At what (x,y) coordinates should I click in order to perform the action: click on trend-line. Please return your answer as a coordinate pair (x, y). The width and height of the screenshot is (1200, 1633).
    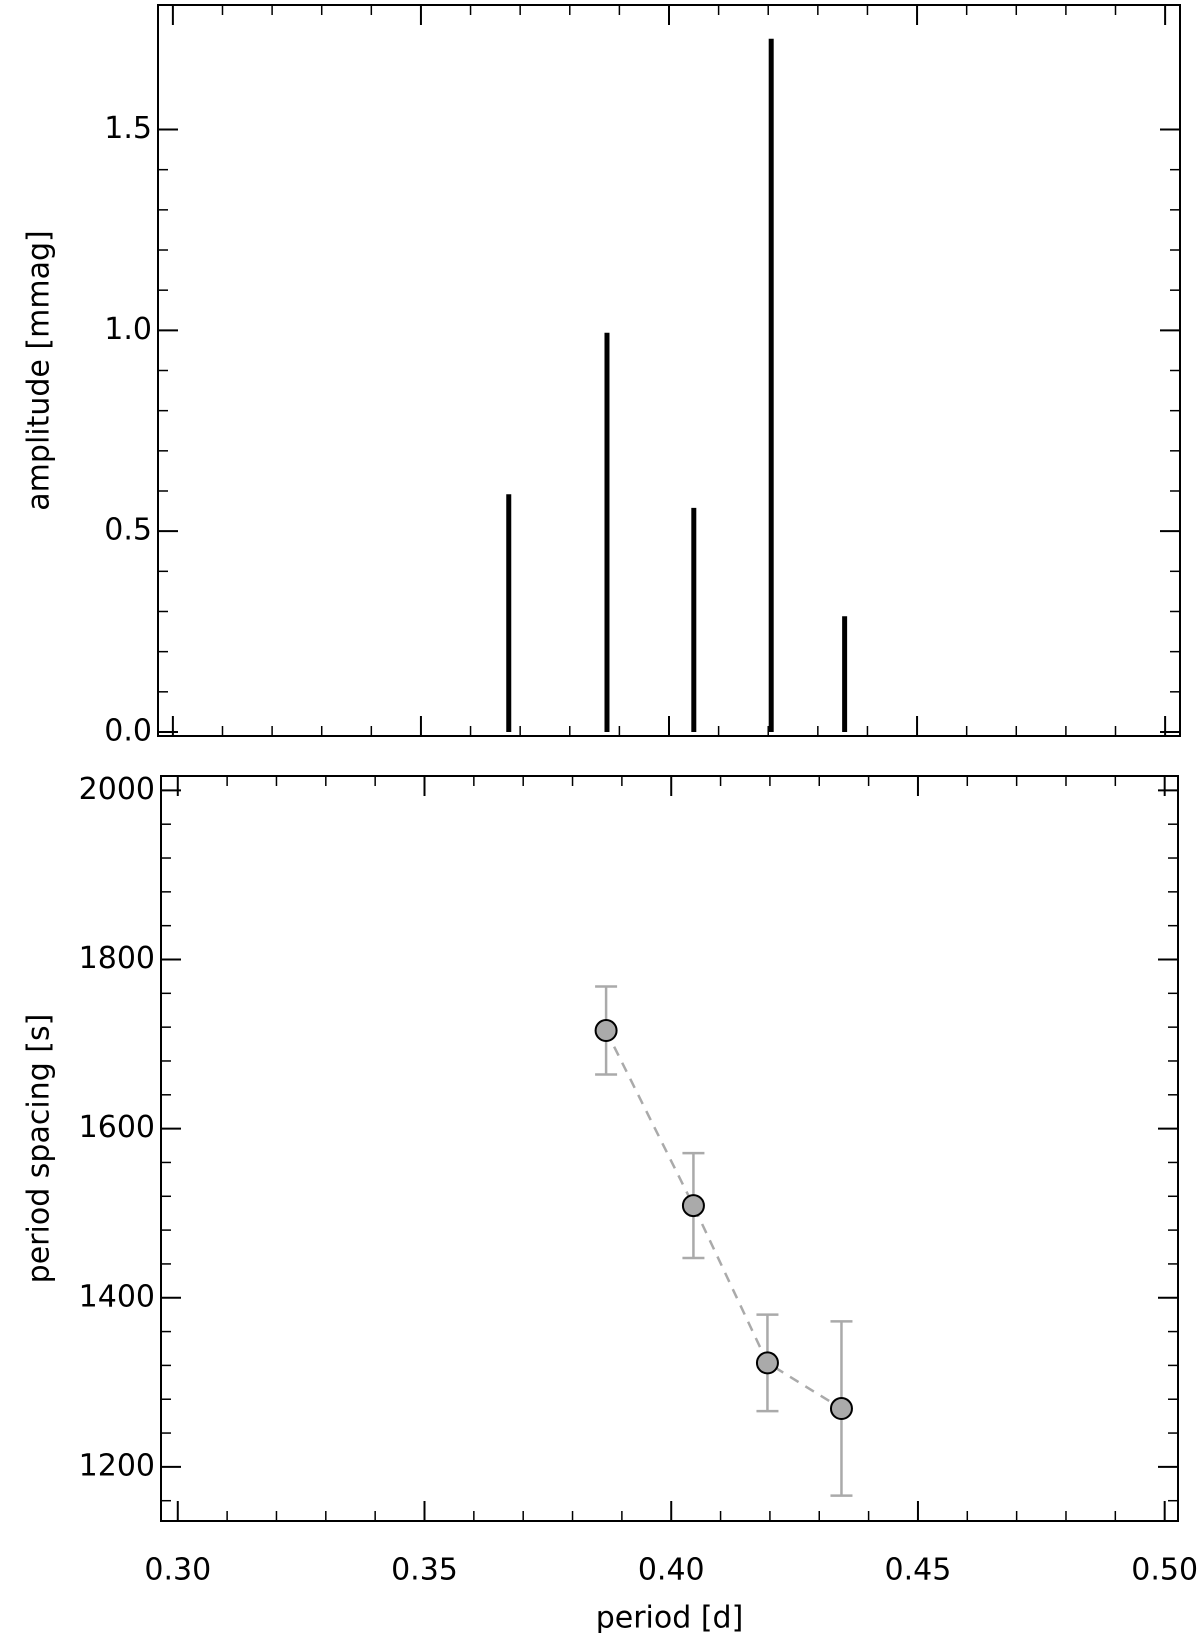
    Looking at the image, I should click on (723, 1219).